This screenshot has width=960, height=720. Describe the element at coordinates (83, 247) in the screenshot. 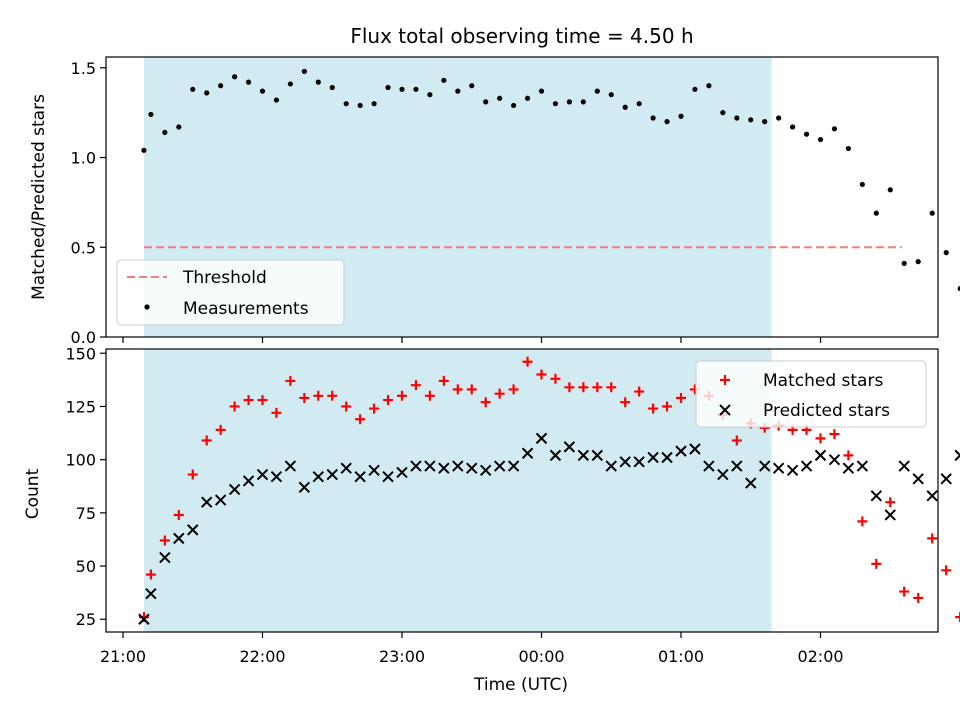

I see `y-tick-label: 0.5` at that location.